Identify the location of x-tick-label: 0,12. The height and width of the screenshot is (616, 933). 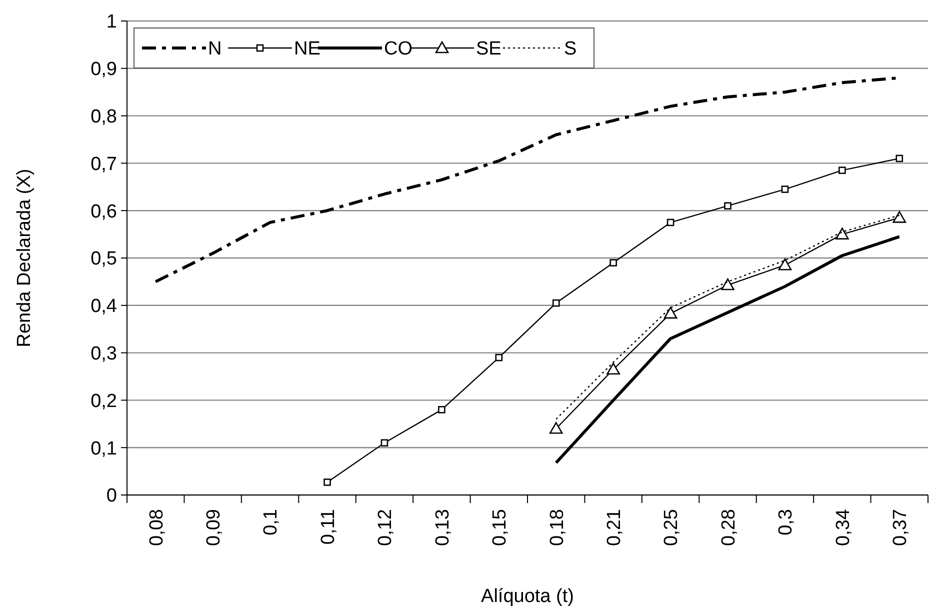
(385, 527).